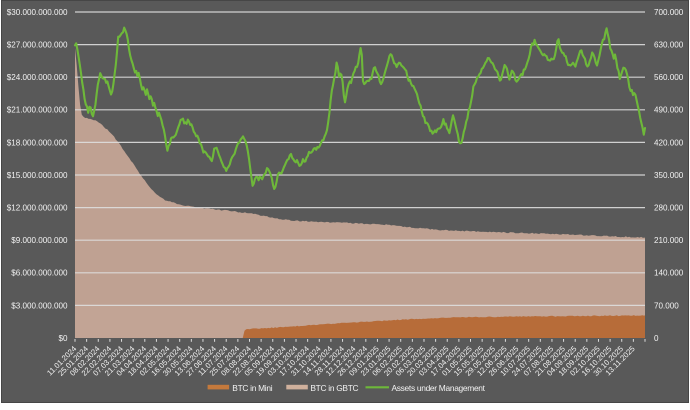 This screenshot has height=410, width=690. Describe the element at coordinates (37, 12) in the screenshot. I see `svg-text: $30.000.000.000` at that location.